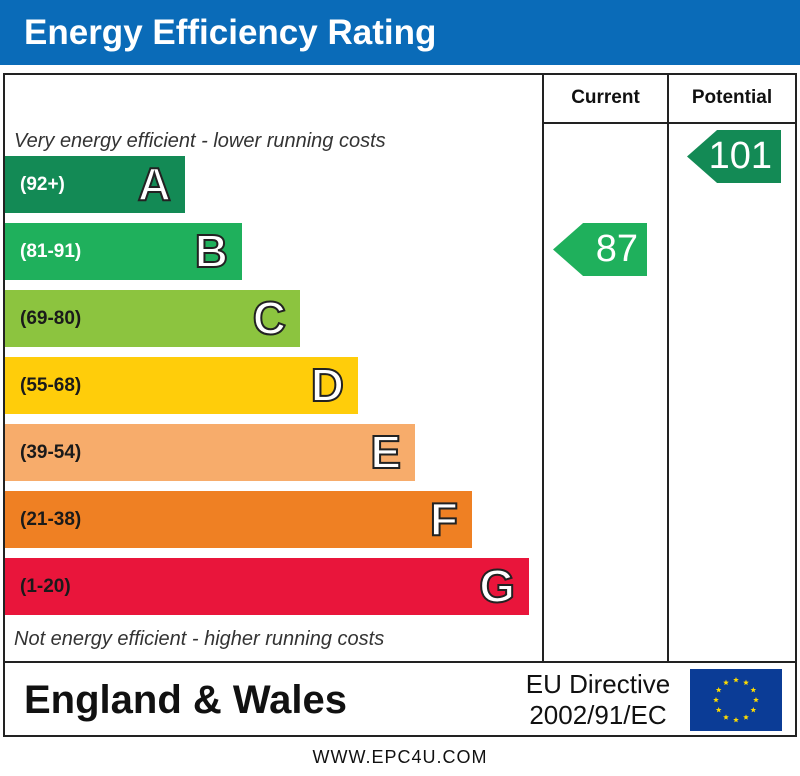 Image resolution: width=800 pixels, height=776 pixels. What do you see at coordinates (605, 97) in the screenshot?
I see `column-head-current: Current` at bounding box center [605, 97].